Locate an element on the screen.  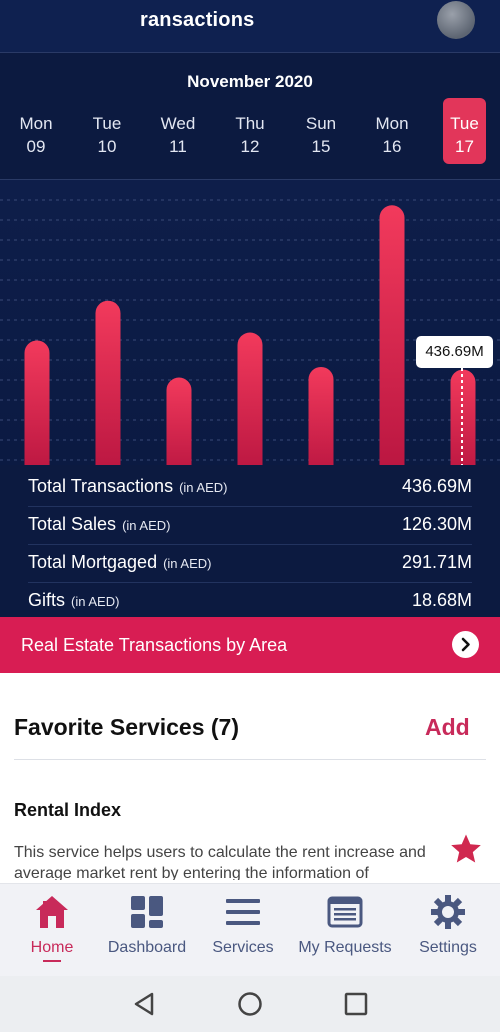
nav-services: Services is located at coordinates (243, 925).